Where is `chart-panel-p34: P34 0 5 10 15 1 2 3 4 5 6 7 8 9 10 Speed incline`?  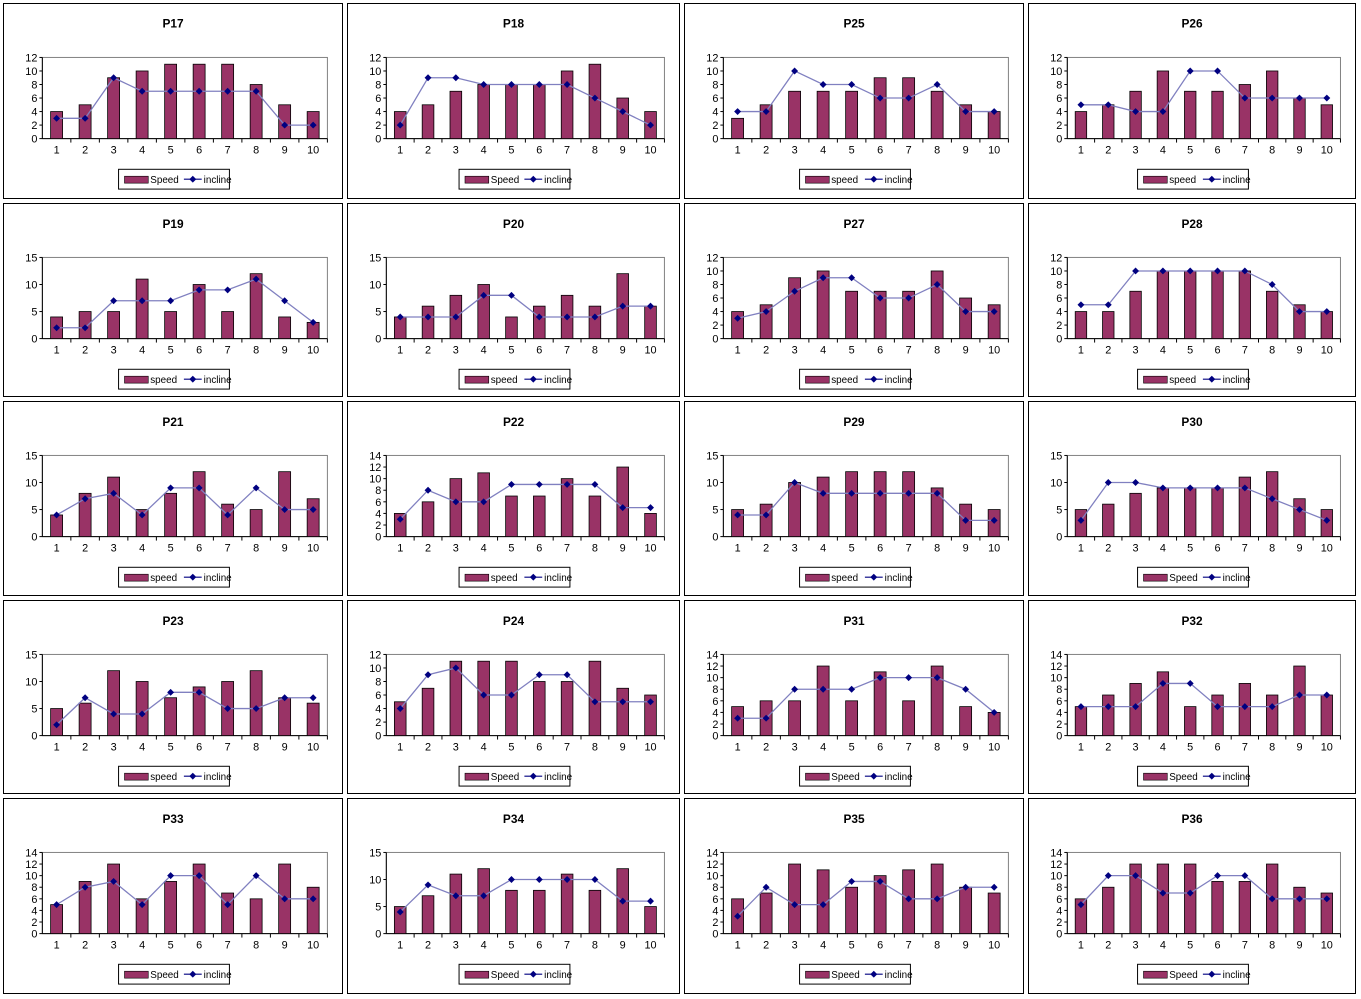 chart-panel-p34: P34 0 5 10 15 1 2 3 4 5 6 7 8 9 10 Speed incline is located at coordinates (513, 896).